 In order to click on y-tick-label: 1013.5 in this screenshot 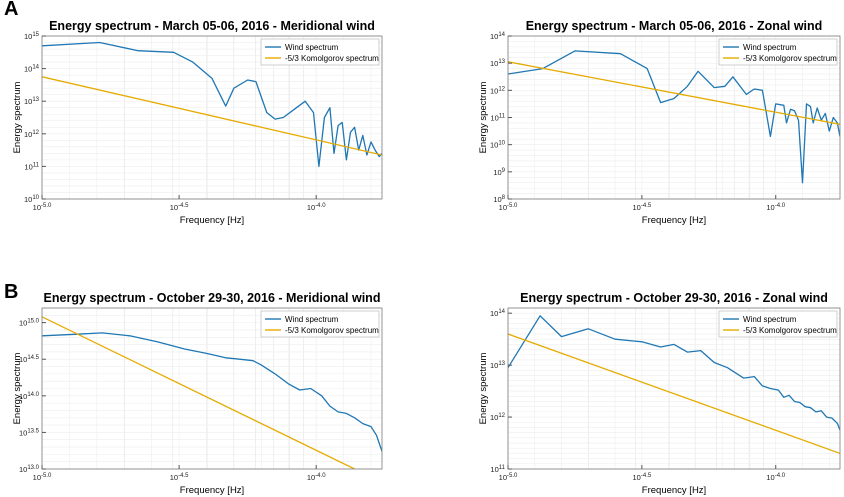, I will do `click(29, 432)`.